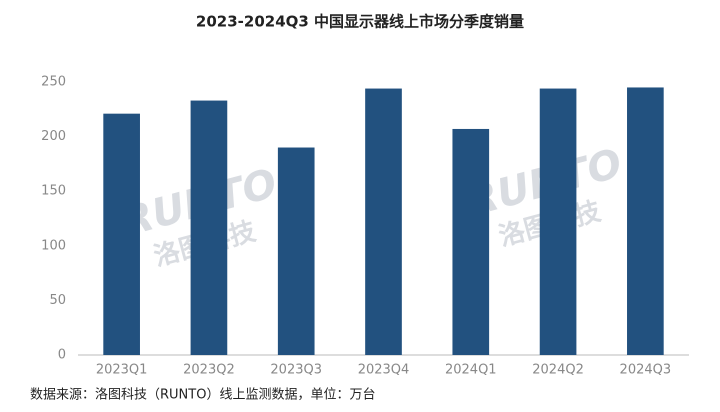 The image size is (720, 412). What do you see at coordinates (471, 370) in the screenshot?
I see `x-tick-label: 2024Q1` at bounding box center [471, 370].